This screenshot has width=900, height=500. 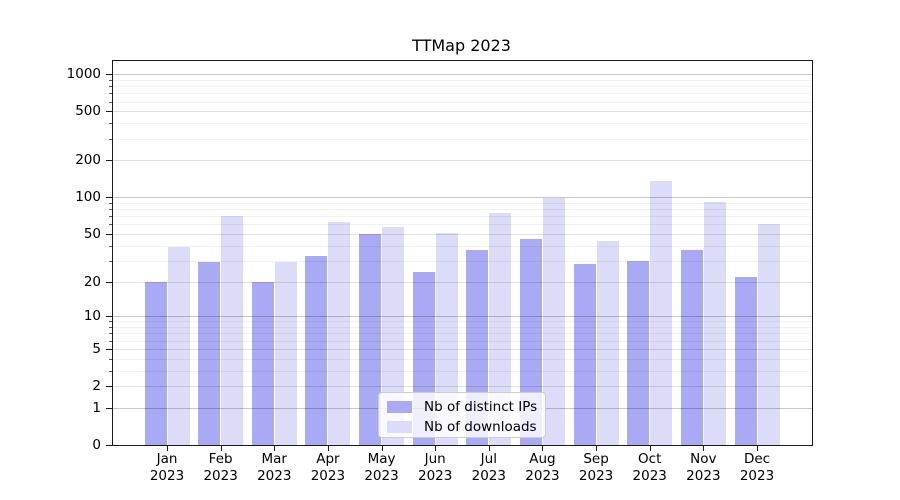 What do you see at coordinates (88, 160) in the screenshot?
I see `y-tick-label: 200` at bounding box center [88, 160].